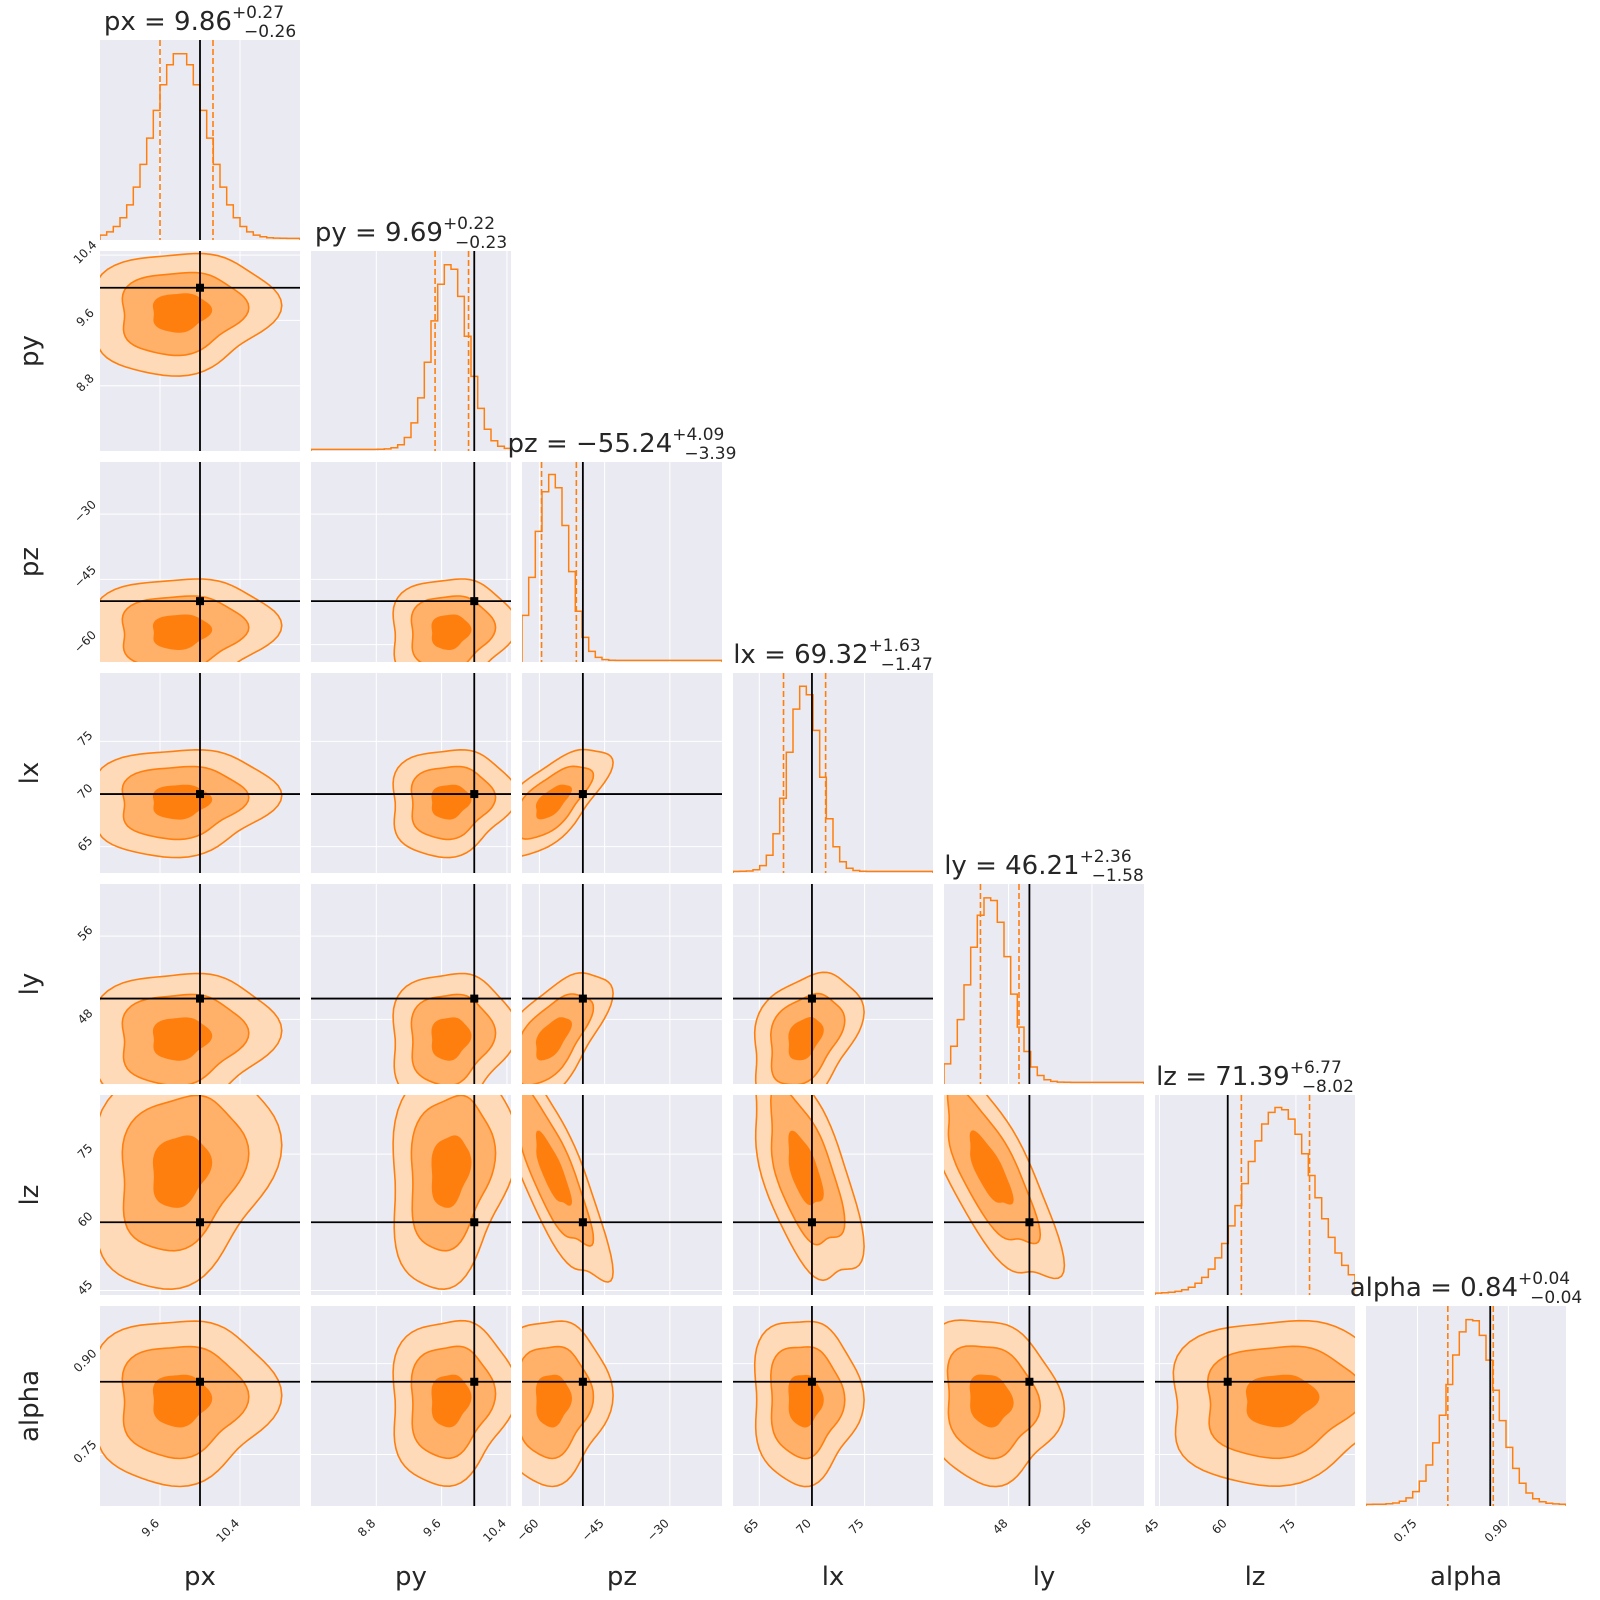 This screenshot has width=1600, height=1600. I want to click on x-tick-label: 70, so click(803, 1526).